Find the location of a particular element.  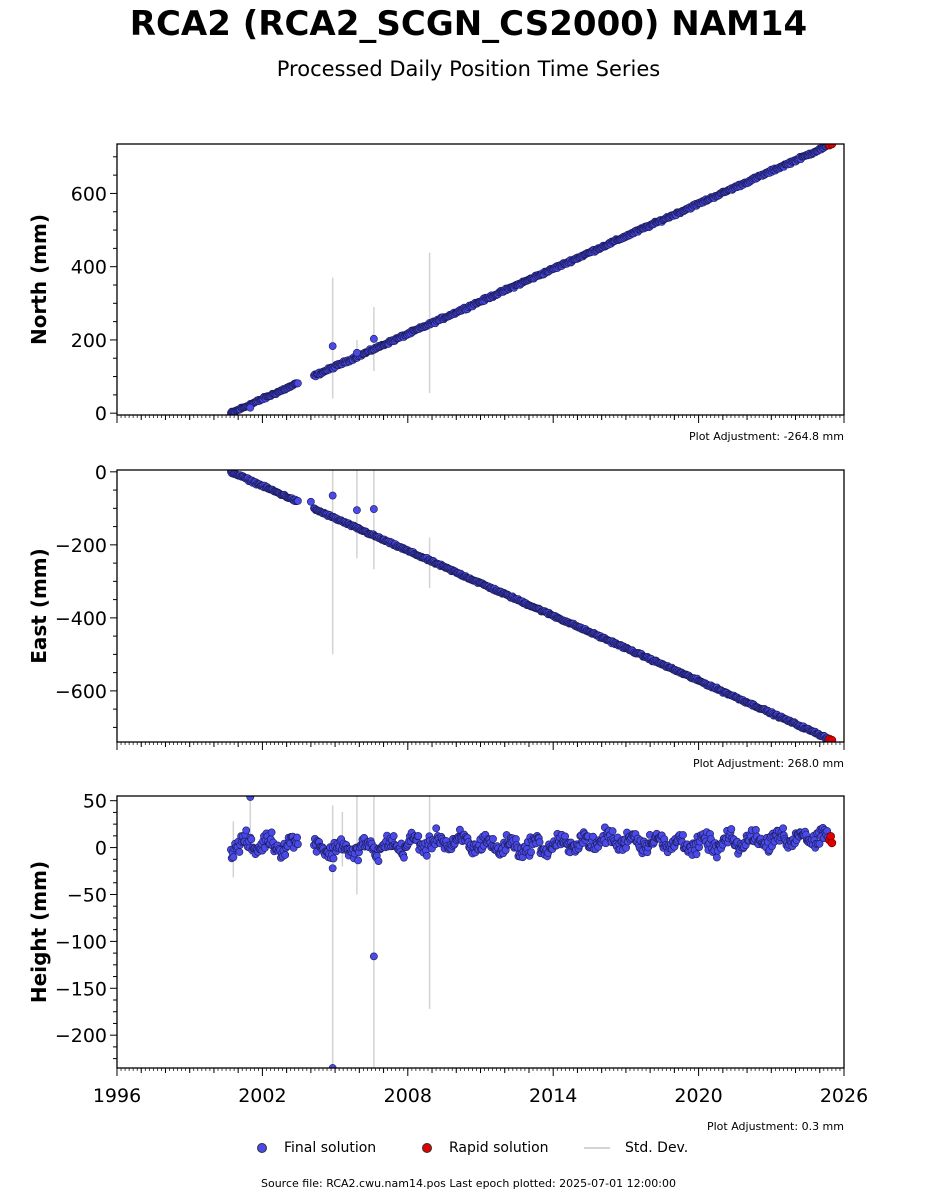

legend-rapid: Rapid solution is located at coordinates (485, 1148).